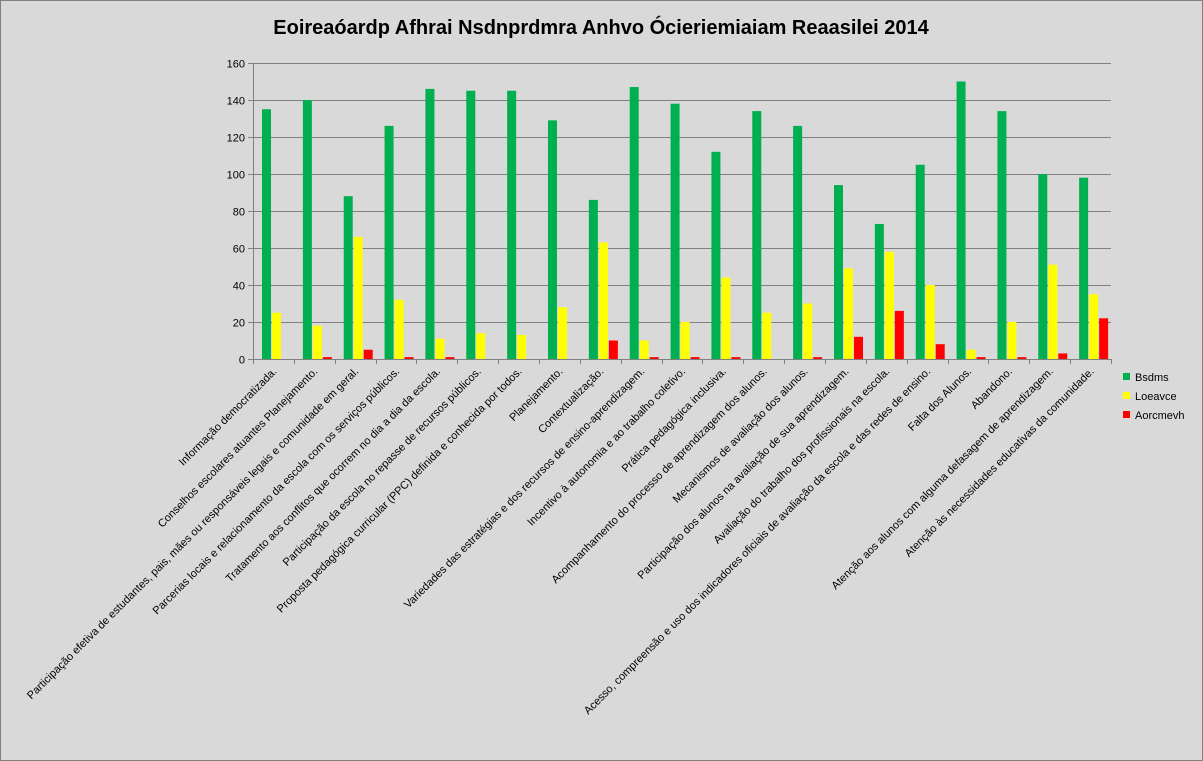  What do you see at coordinates (1152, 378) in the screenshot?
I see `legend-label-bsdms: Bsdms` at bounding box center [1152, 378].